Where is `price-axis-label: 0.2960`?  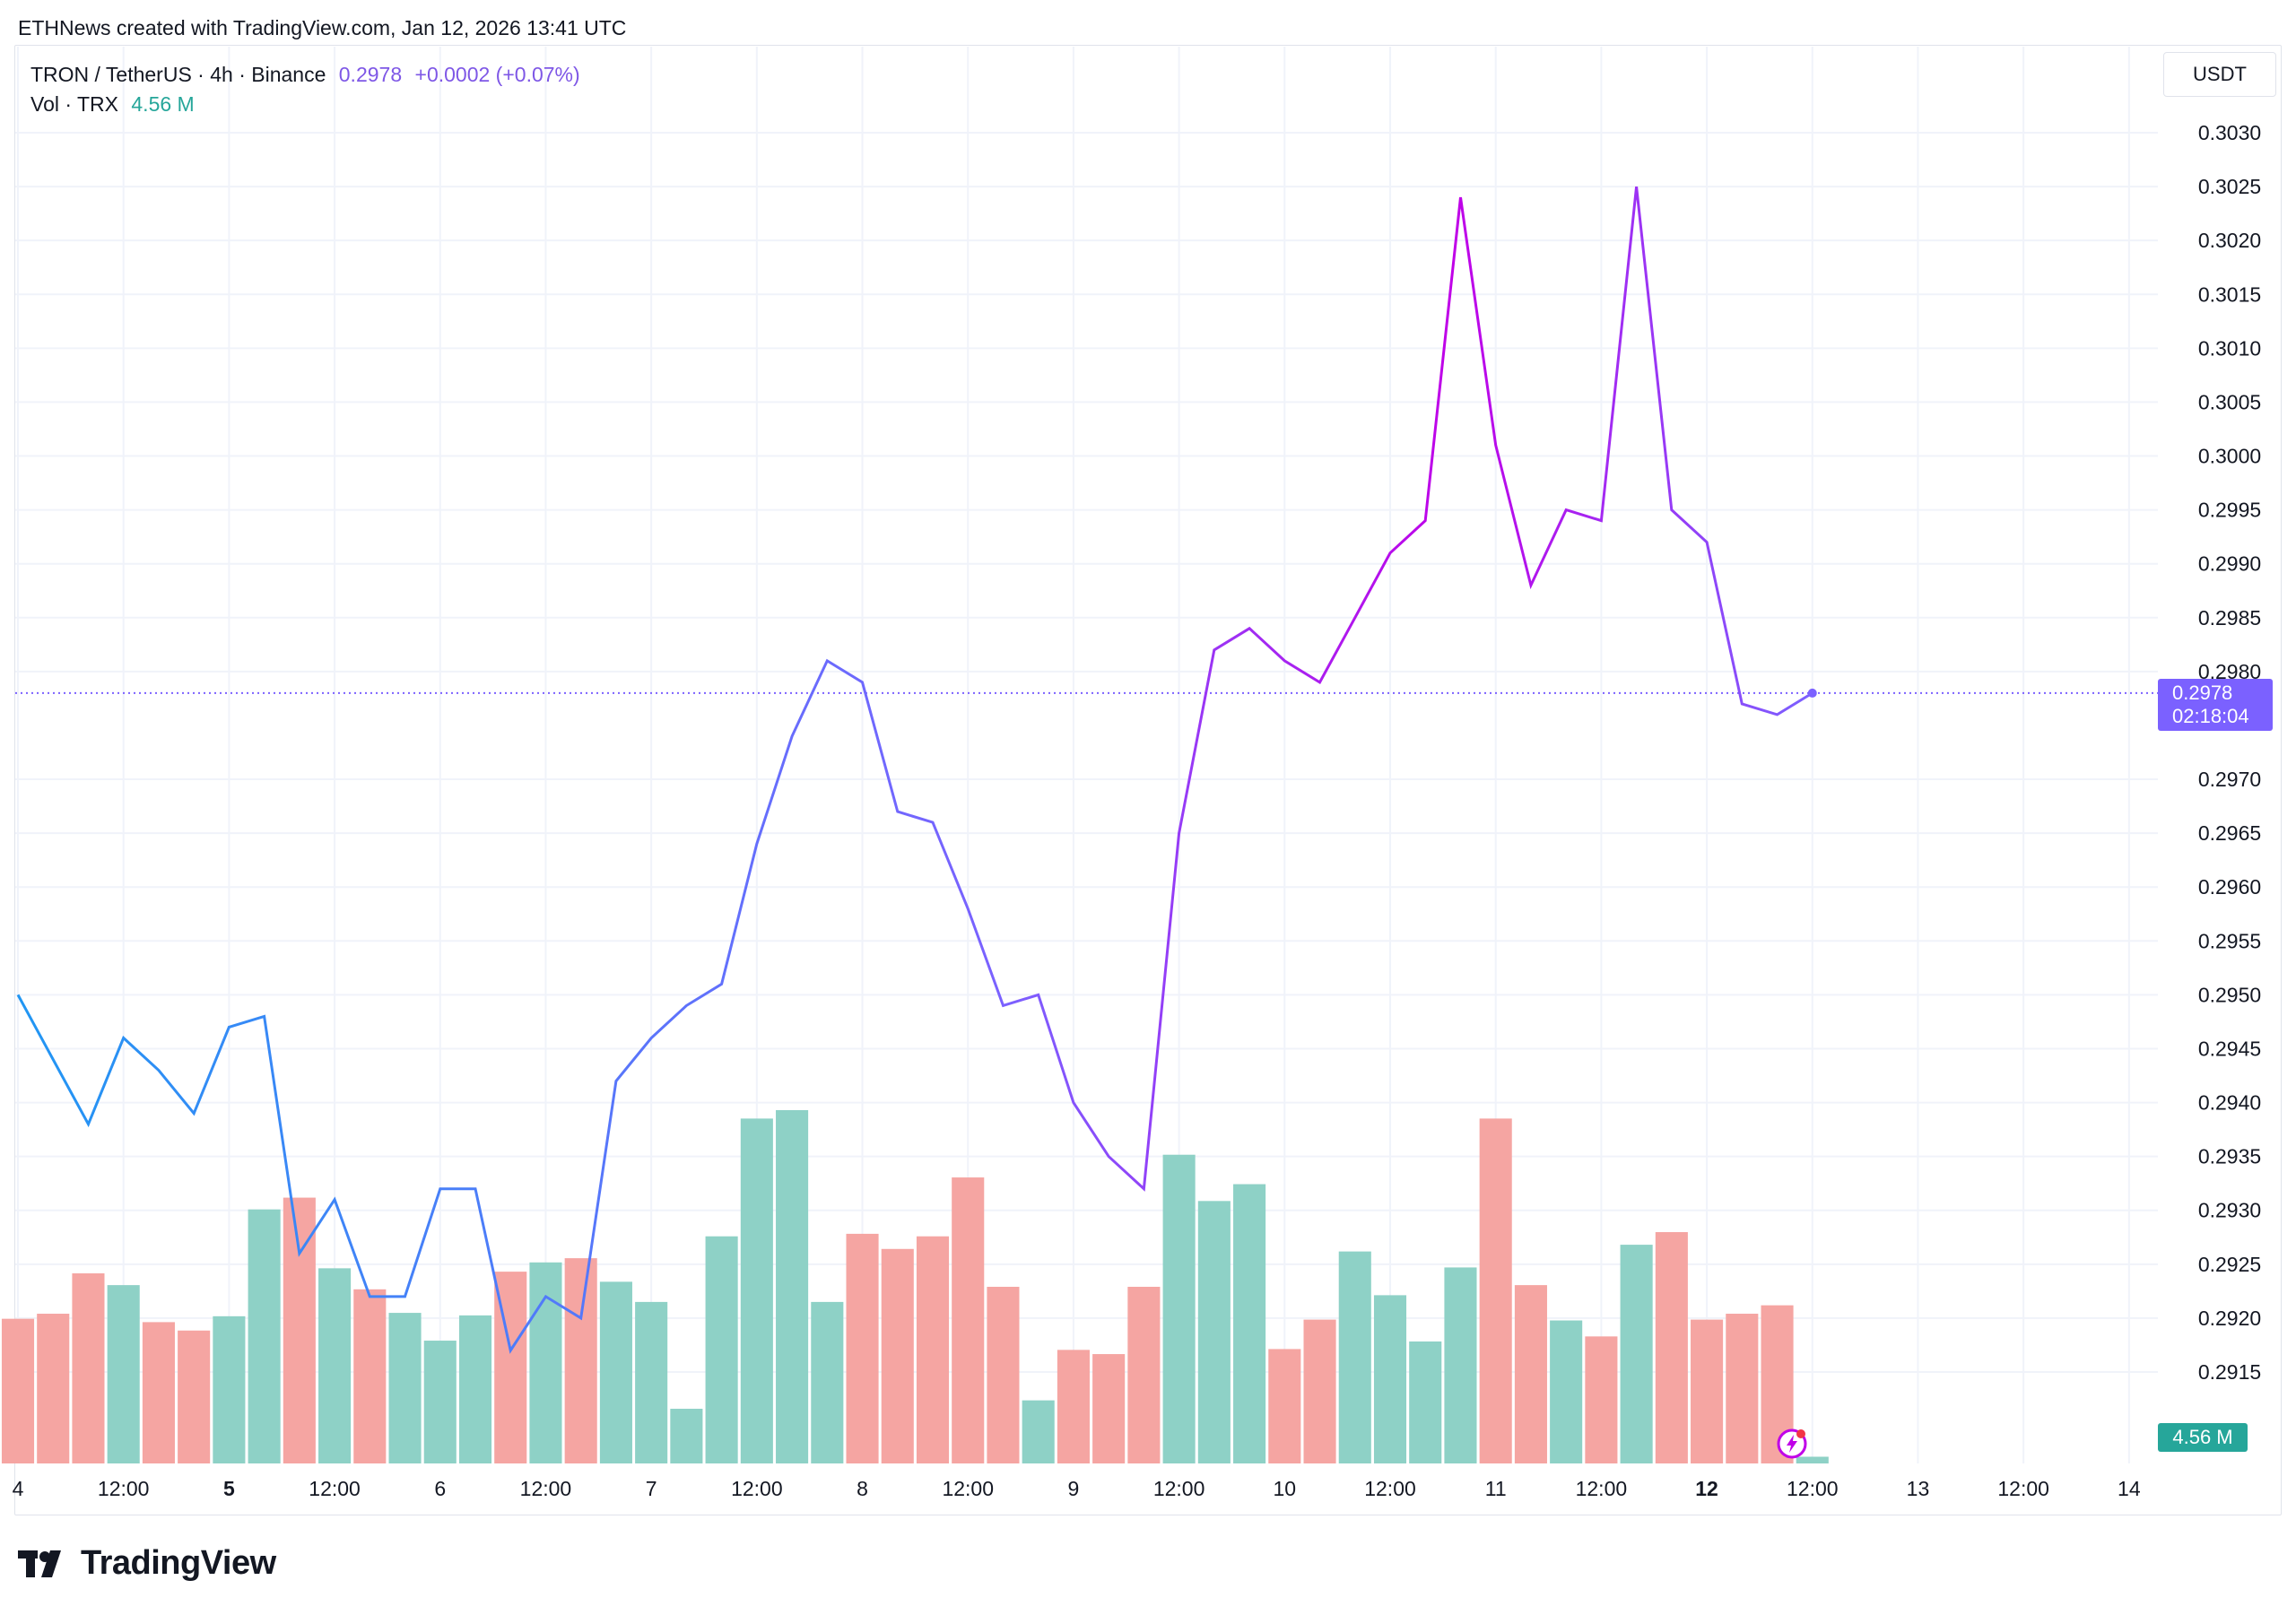
price-axis-label: 0.2960 is located at coordinates (2229, 887).